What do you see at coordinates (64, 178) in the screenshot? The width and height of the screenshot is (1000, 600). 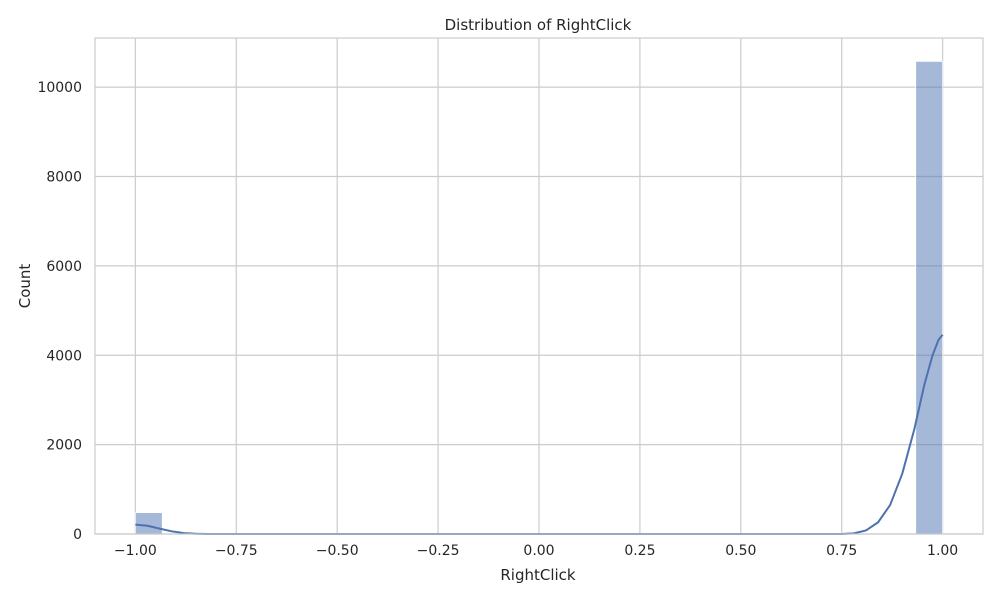 I see `y-tick-label: 8000` at bounding box center [64, 178].